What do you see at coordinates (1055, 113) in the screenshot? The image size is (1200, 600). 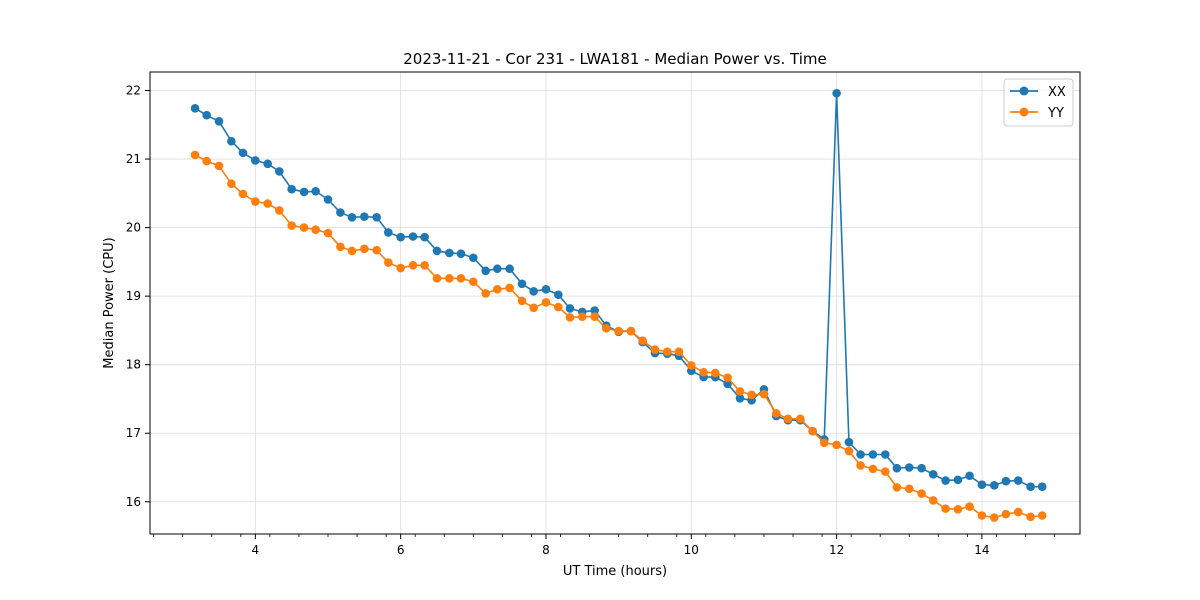 I see `legend-label-yy: YY` at bounding box center [1055, 113].